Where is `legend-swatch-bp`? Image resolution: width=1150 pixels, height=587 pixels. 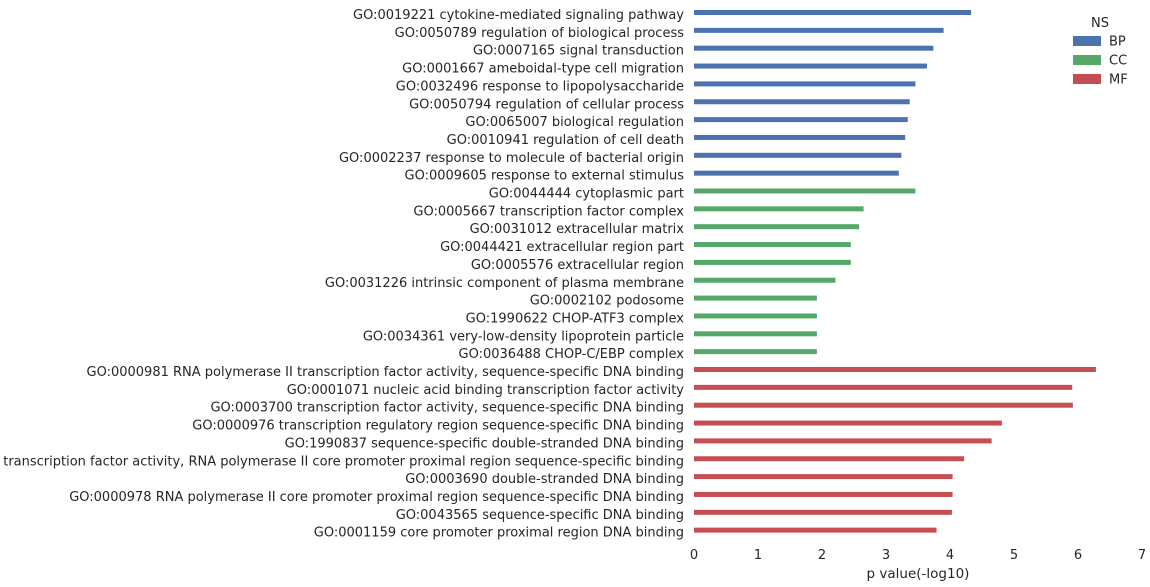
legend-swatch-bp is located at coordinates (1087, 41).